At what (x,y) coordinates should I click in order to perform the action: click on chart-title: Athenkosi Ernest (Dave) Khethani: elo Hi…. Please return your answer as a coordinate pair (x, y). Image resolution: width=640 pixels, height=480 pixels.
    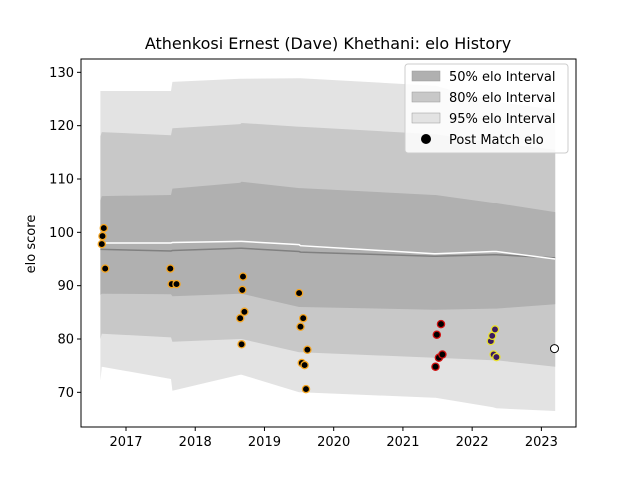
    Looking at the image, I should click on (328, 43).